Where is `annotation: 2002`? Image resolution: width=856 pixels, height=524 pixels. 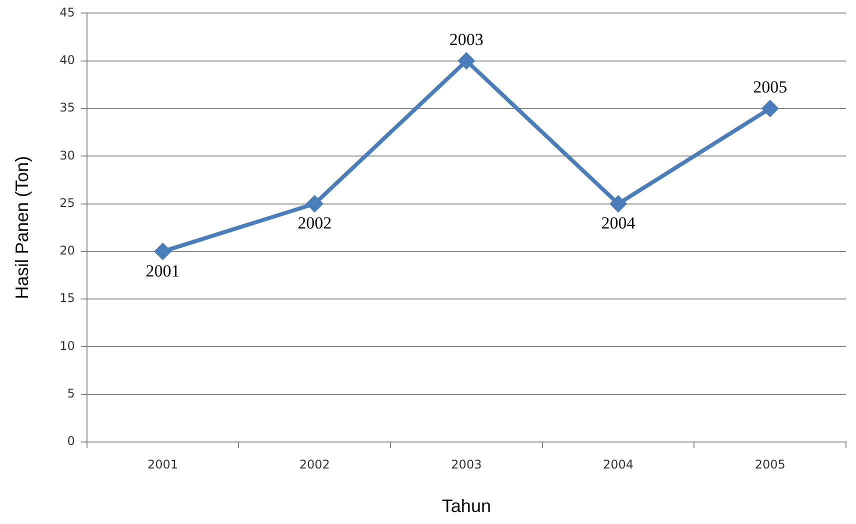 annotation: 2002 is located at coordinates (315, 223).